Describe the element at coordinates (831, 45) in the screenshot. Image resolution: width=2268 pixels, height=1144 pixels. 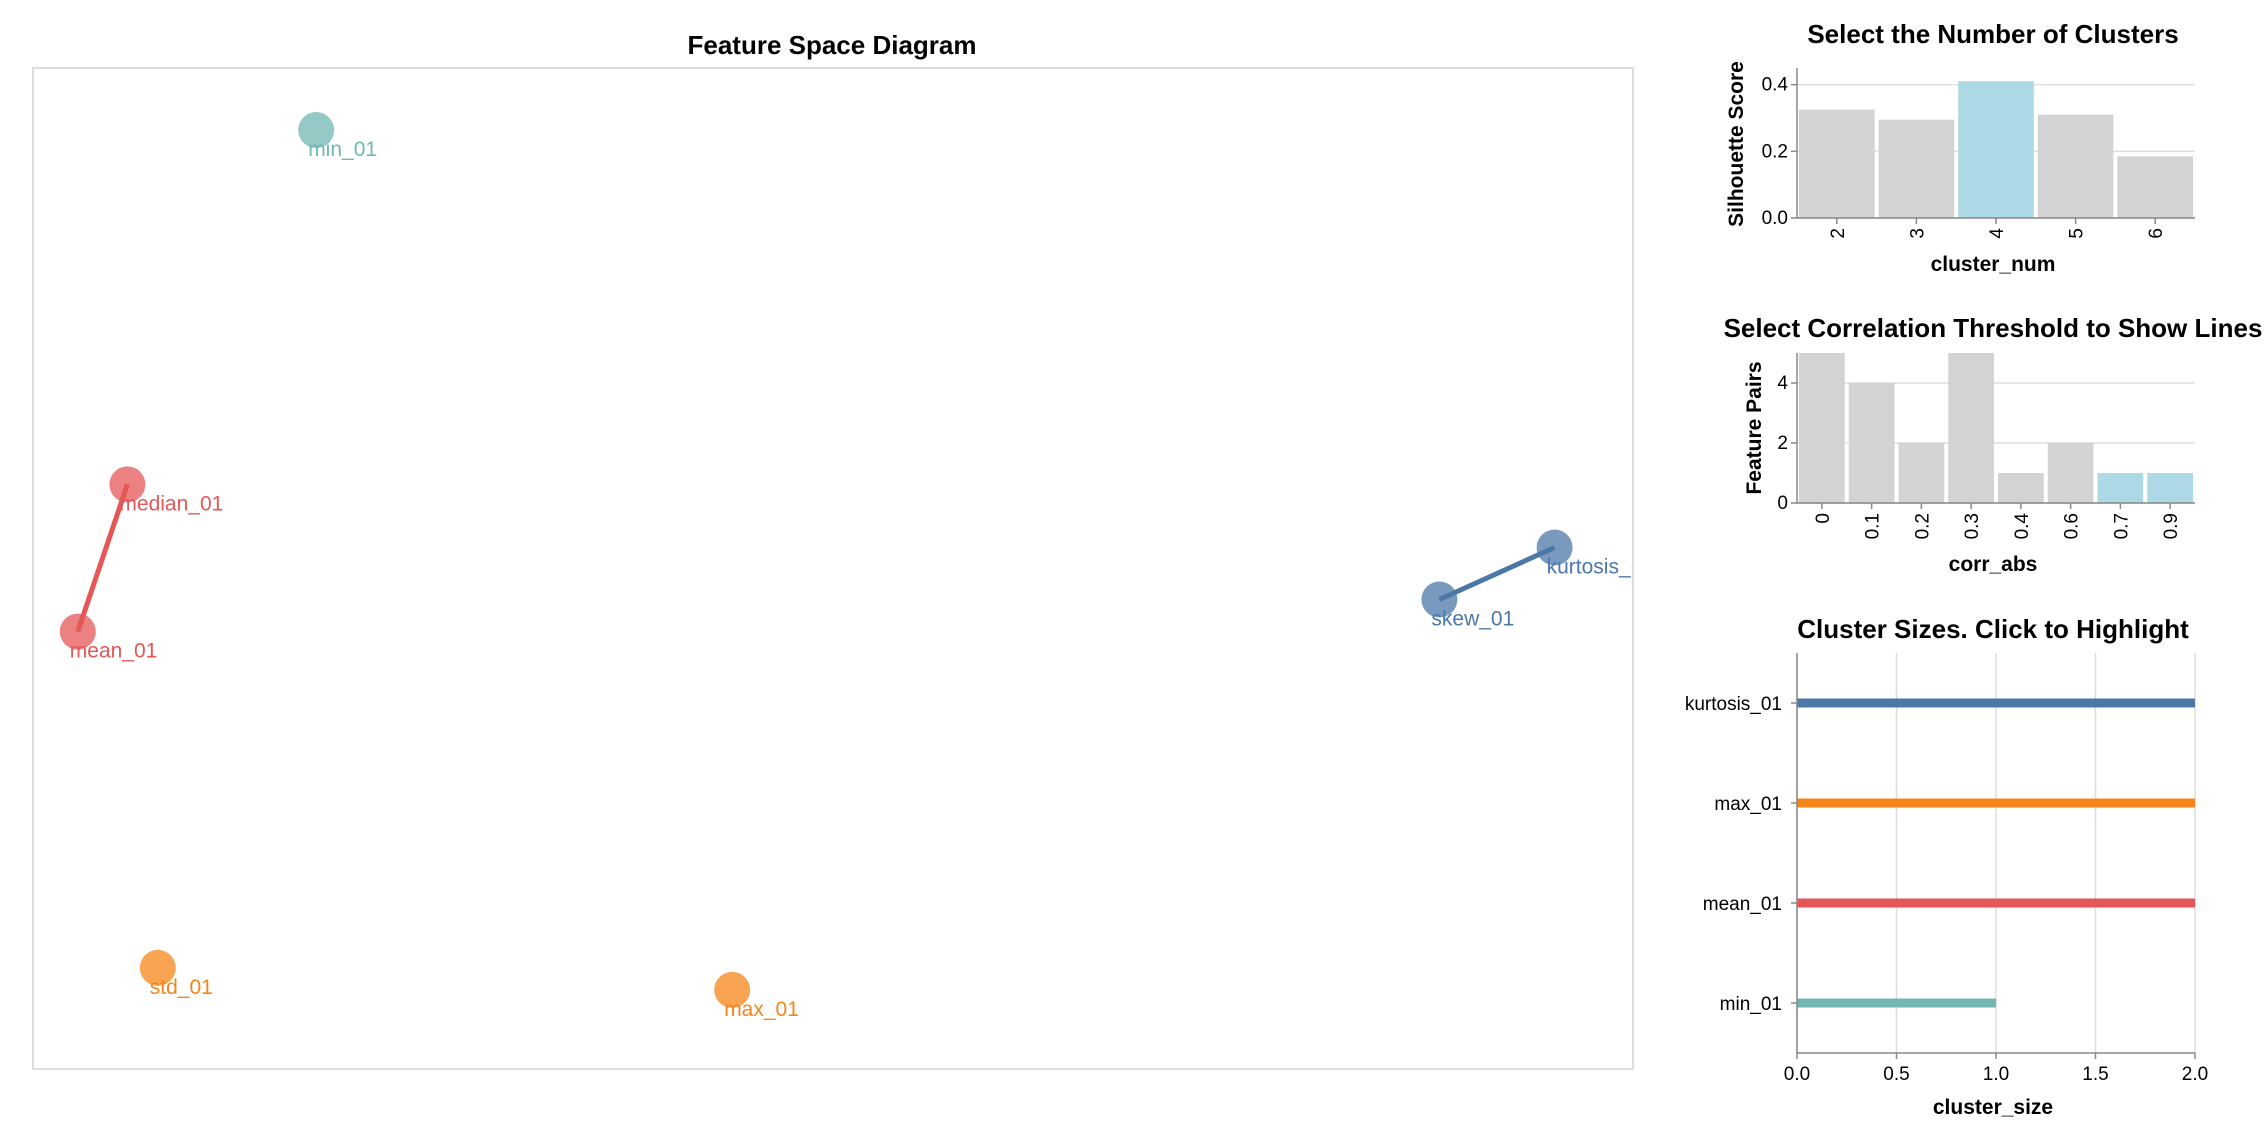
I see `feature-space-title: Feature Space Diagram` at that location.